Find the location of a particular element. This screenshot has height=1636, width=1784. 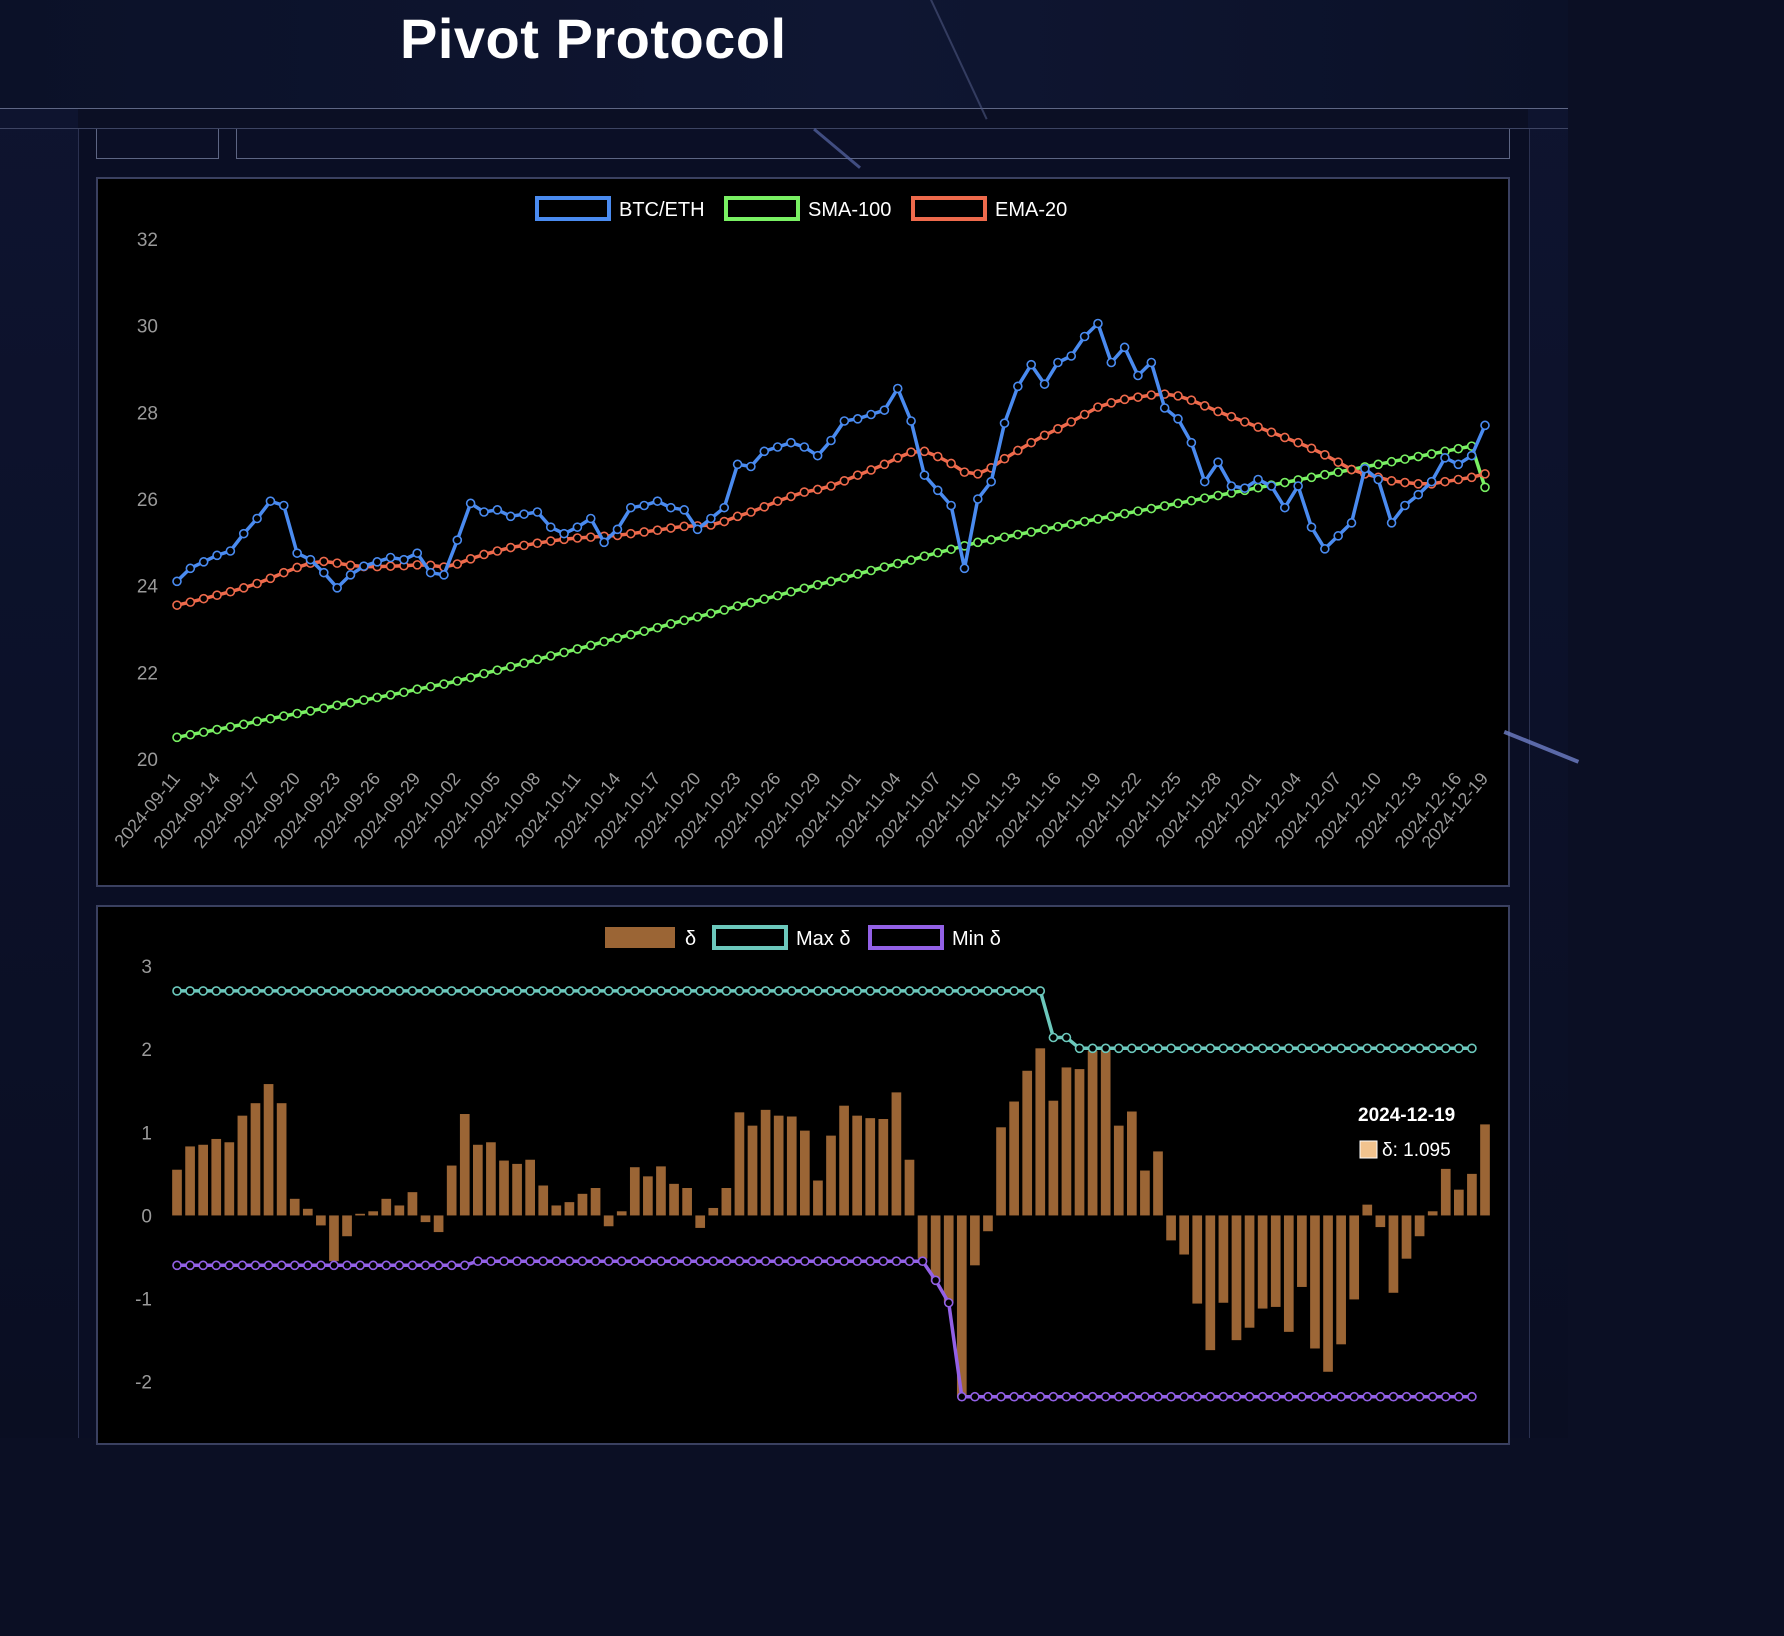

header-divider is located at coordinates (784, 128).